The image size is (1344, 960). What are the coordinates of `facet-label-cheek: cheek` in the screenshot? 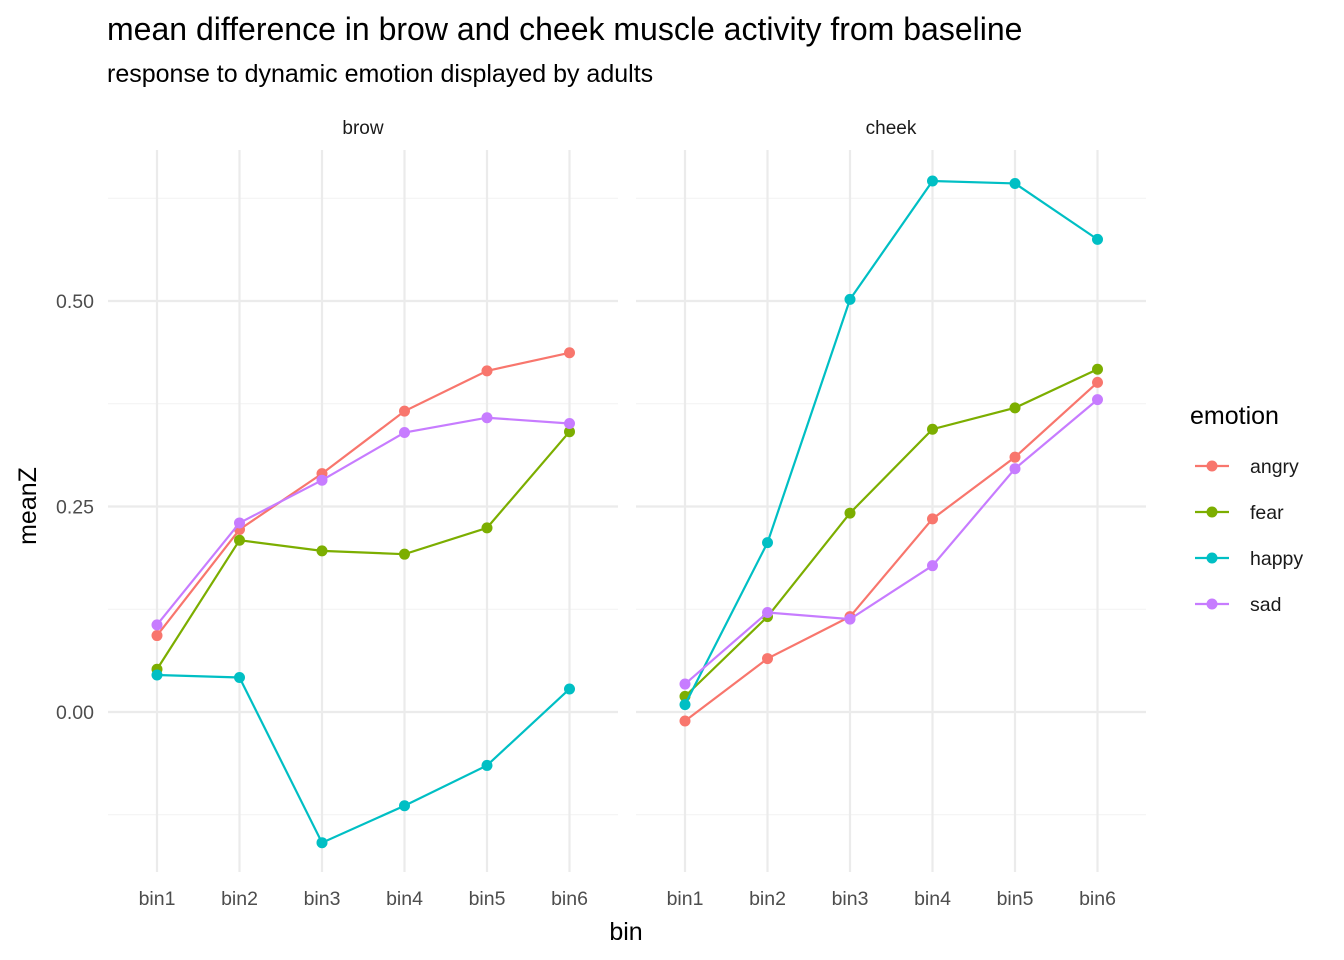 It's located at (891, 128).